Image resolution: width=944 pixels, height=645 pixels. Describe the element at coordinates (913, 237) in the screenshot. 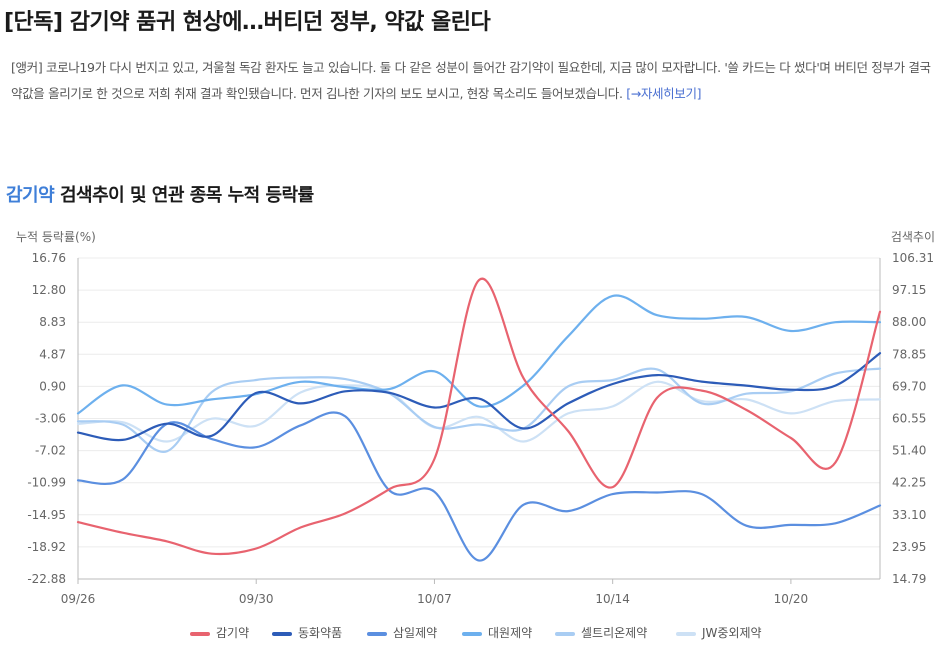

I see `y2-axis-title: 검색추이` at that location.